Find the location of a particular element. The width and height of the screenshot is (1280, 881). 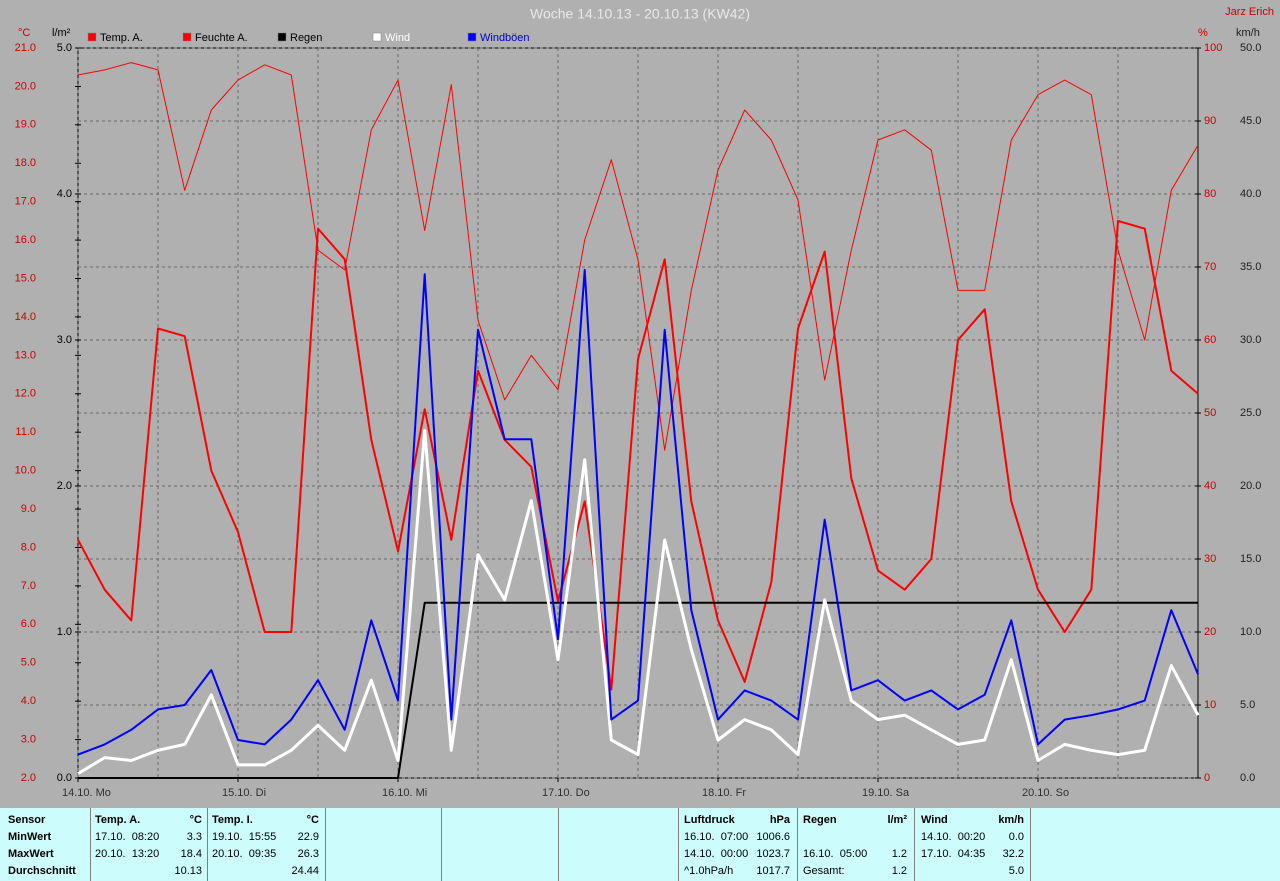

legend-label: Temp. A. is located at coordinates (121, 38).